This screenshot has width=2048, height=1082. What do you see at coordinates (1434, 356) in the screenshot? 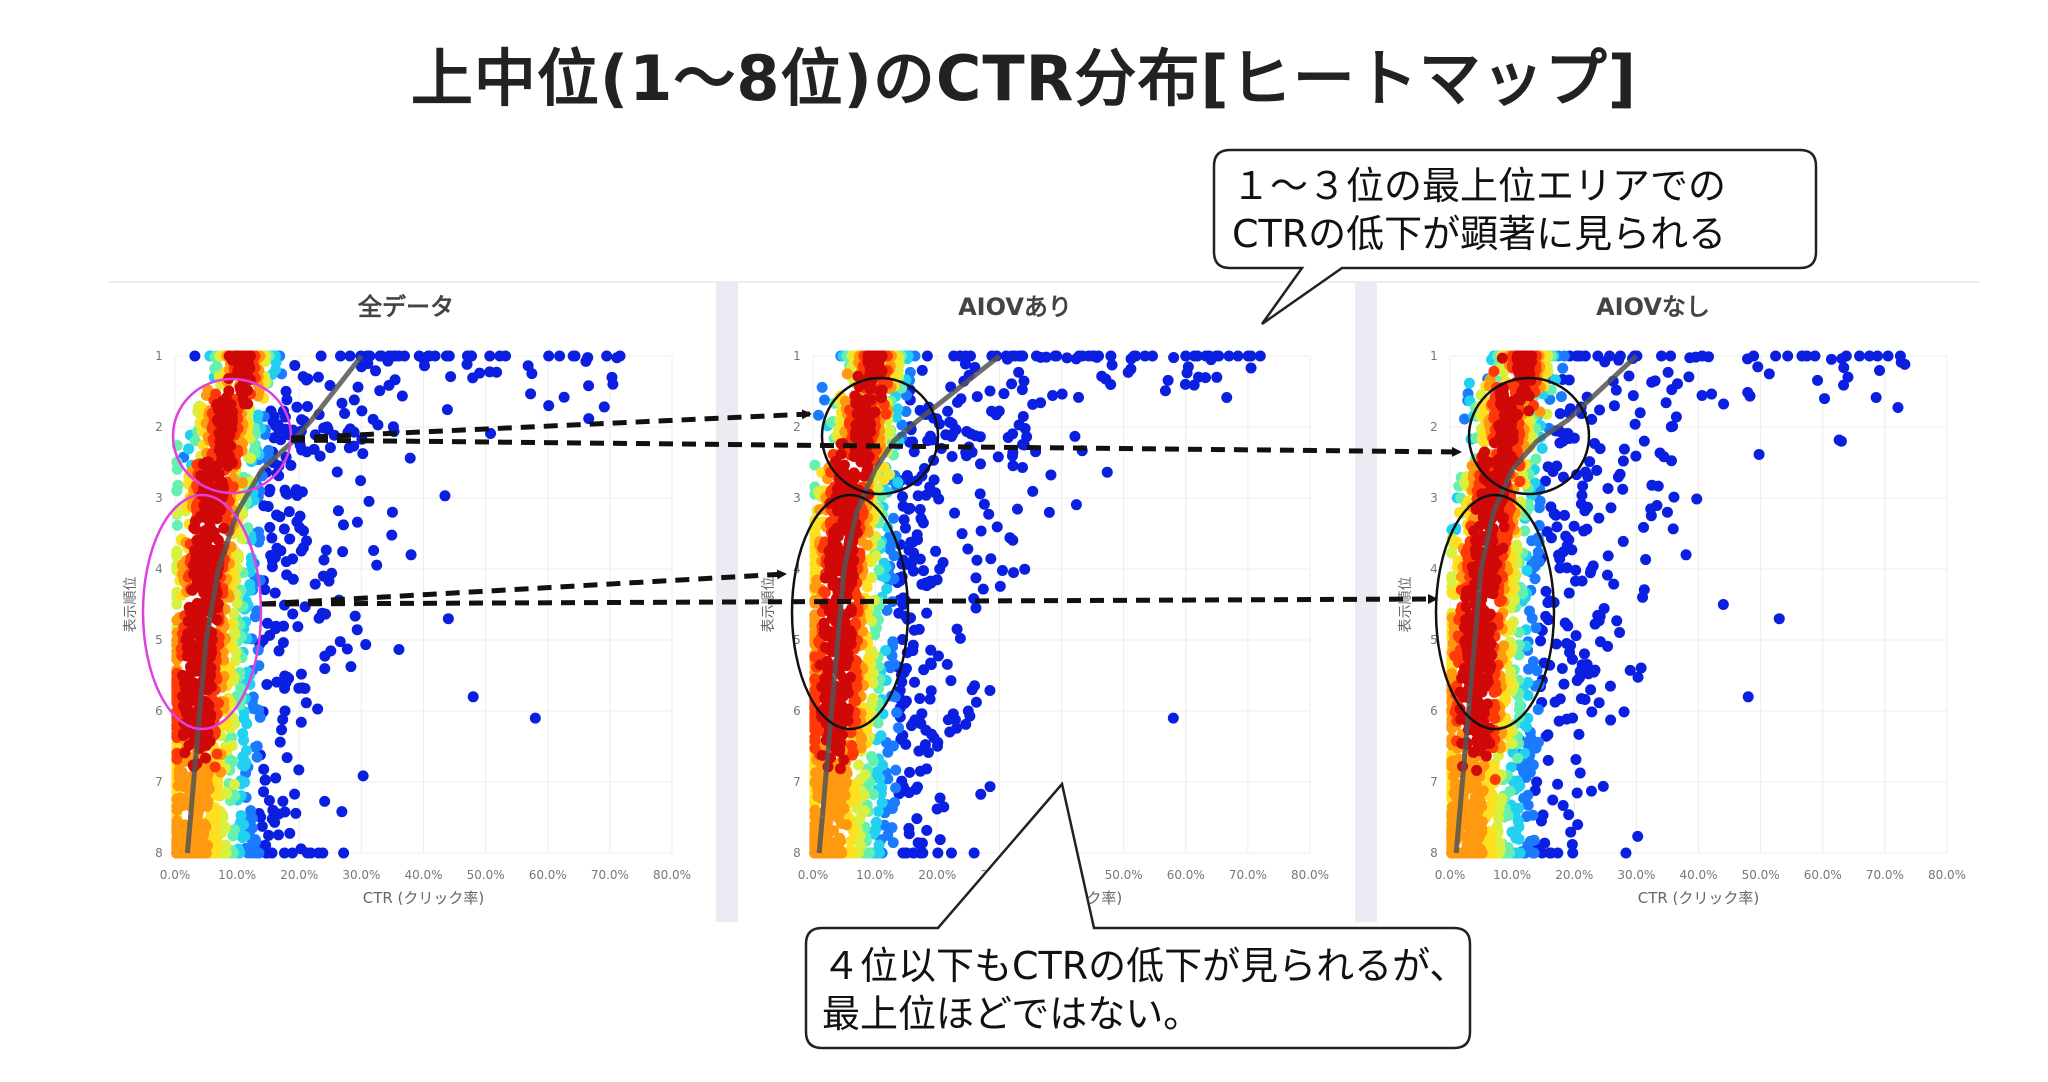
I see `y-tick-label: 1` at bounding box center [1434, 356].